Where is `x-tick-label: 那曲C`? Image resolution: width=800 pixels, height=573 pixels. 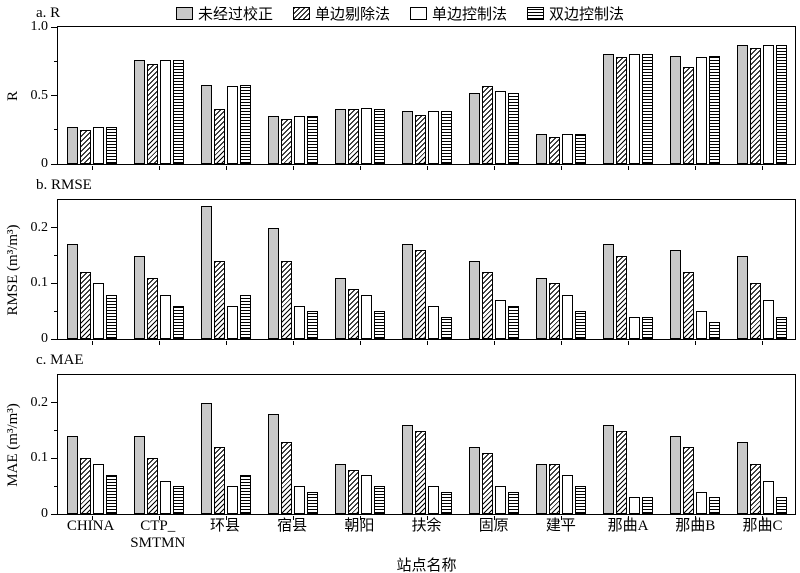 x-tick-label: 那曲C is located at coordinates (762, 526).